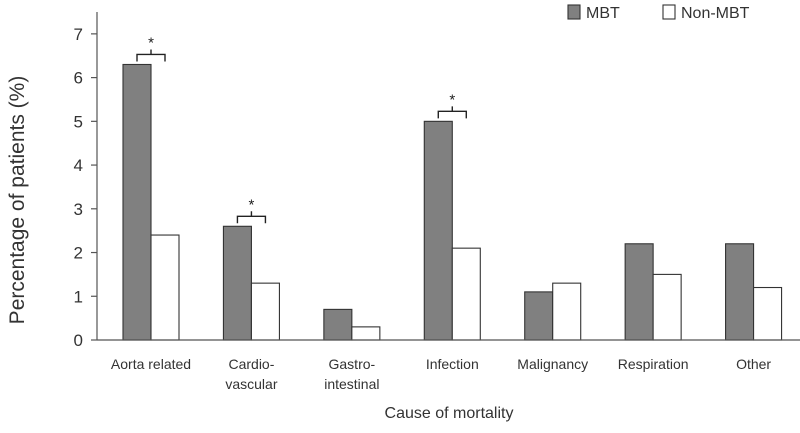 The image size is (800, 433). What do you see at coordinates (151, 364) in the screenshot?
I see `x-category-label: Aorta related` at bounding box center [151, 364].